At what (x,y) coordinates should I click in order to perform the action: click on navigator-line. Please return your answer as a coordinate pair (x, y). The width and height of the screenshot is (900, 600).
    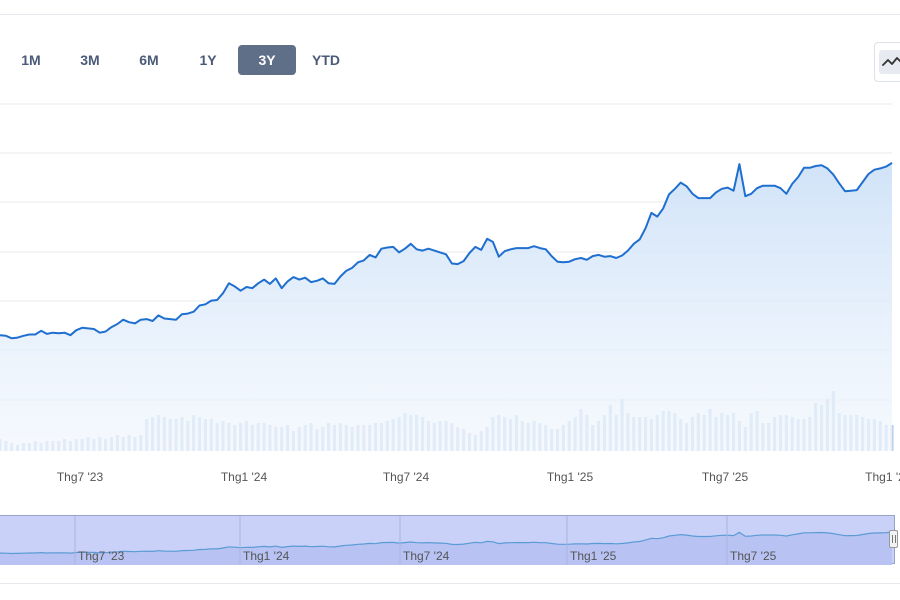
    Looking at the image, I should click on (446, 543).